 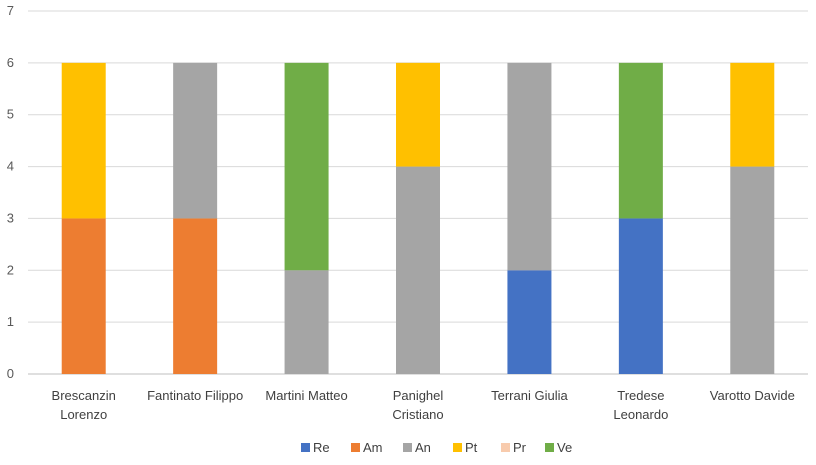 I want to click on x-category-label: Varotto Davide, so click(x=752, y=395).